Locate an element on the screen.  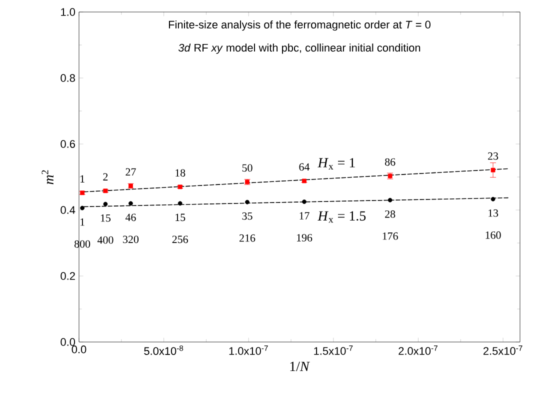
x-tick-label: 0.0 is located at coordinates (79, 350).